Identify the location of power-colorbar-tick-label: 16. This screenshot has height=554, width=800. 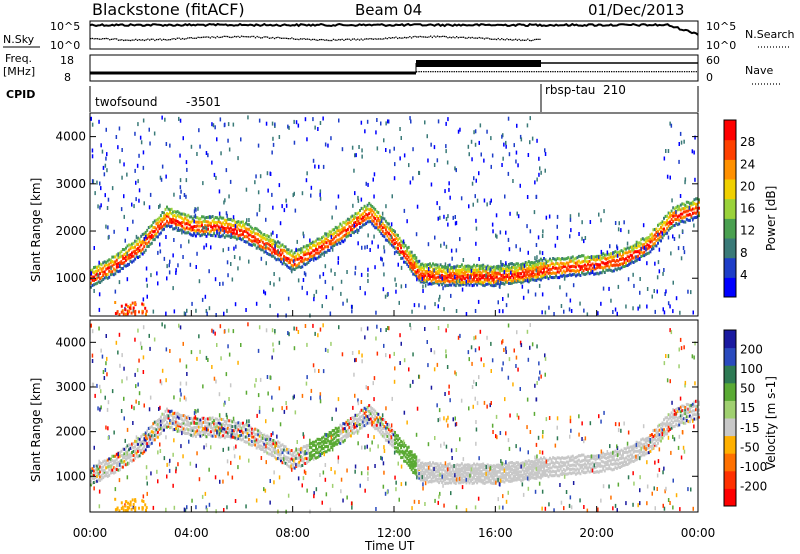
(747, 209).